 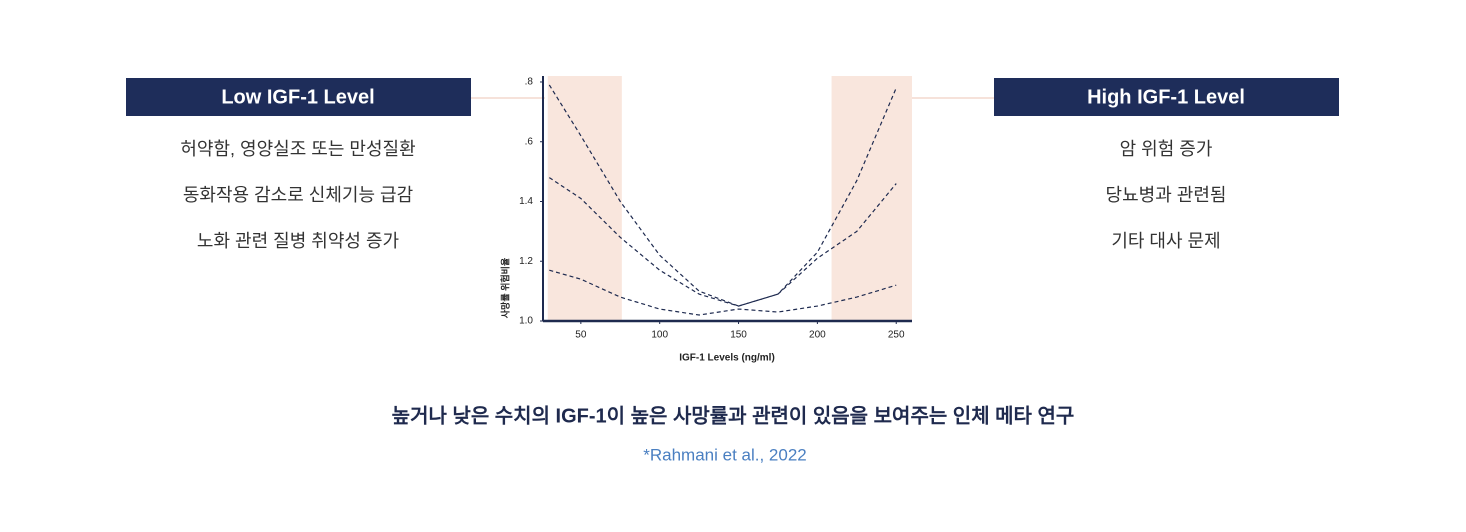 I want to click on right-title: High IGF-1 Level, so click(x=1166, y=97).